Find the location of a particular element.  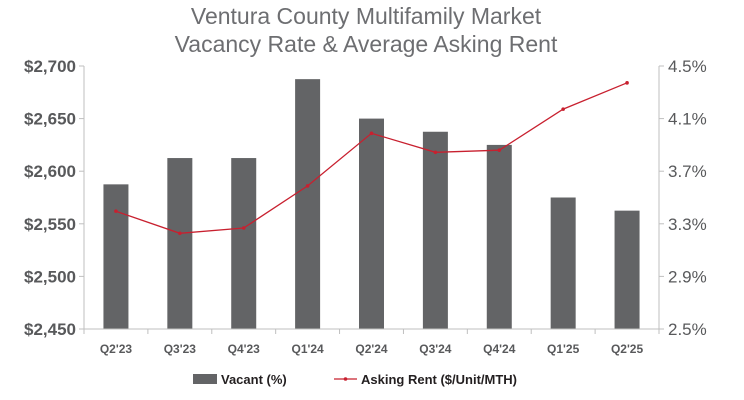

legend: Vacant (%) Asking Rent ($/Unit/MTH) is located at coordinates (355, 379).